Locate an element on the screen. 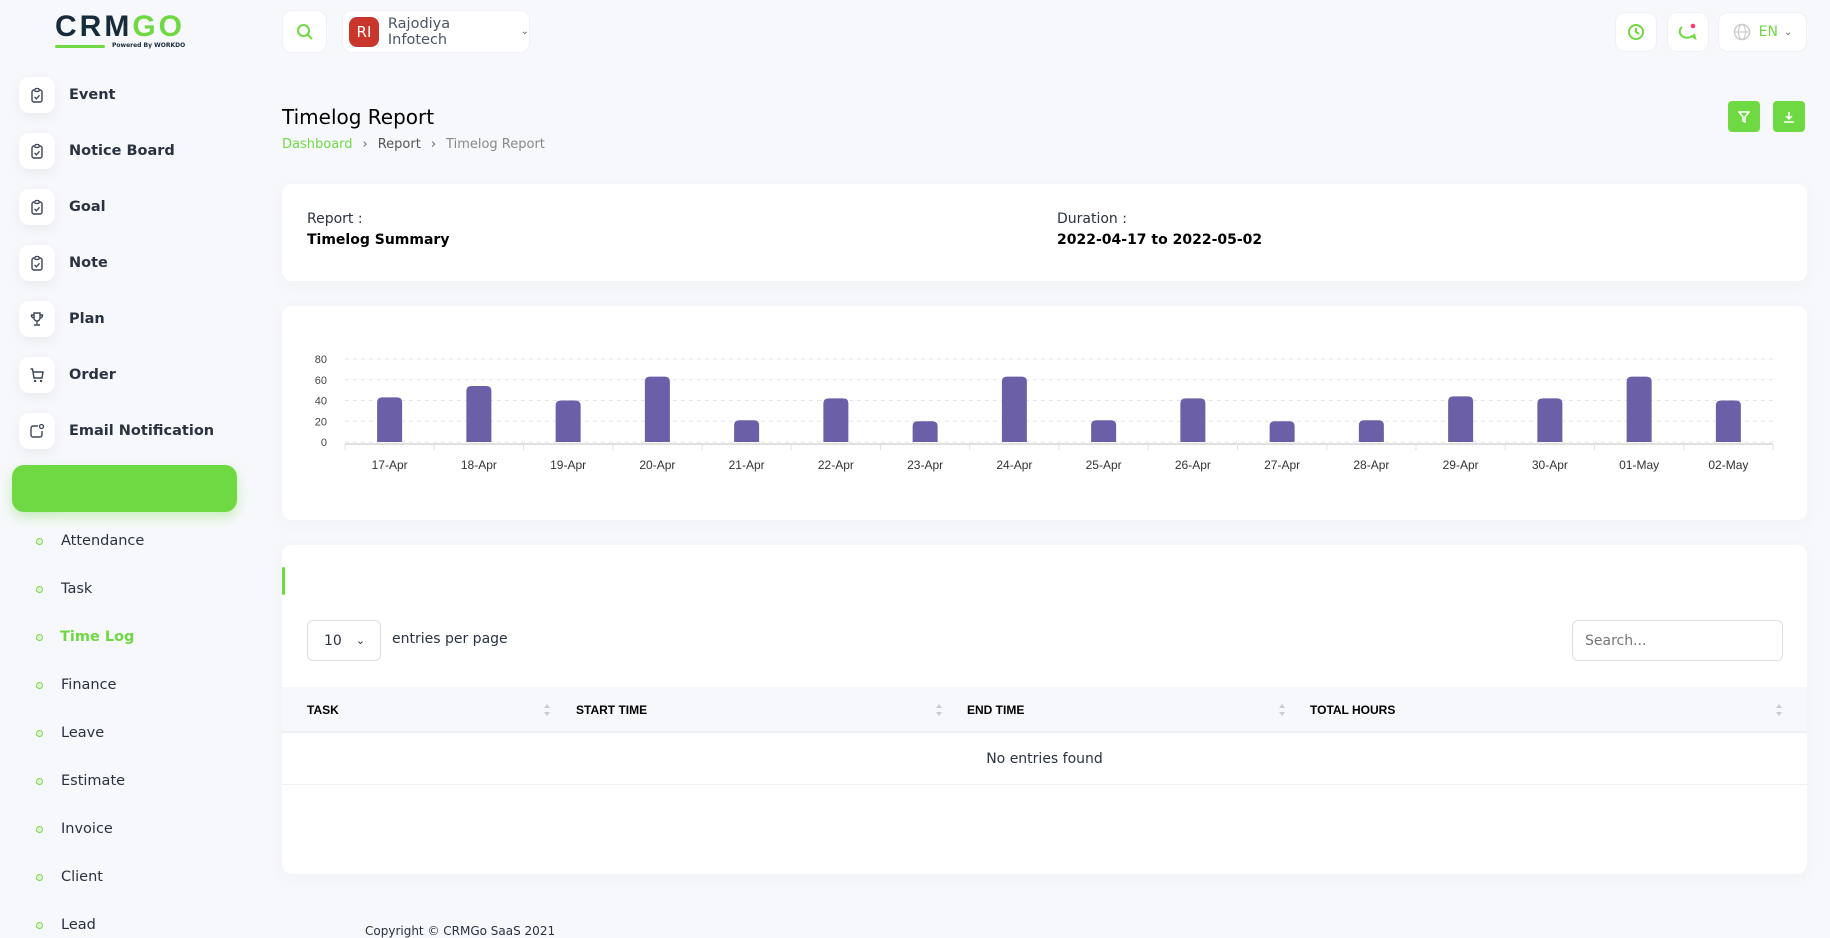  page-size-select: 10 ⌄ is located at coordinates (344, 640).